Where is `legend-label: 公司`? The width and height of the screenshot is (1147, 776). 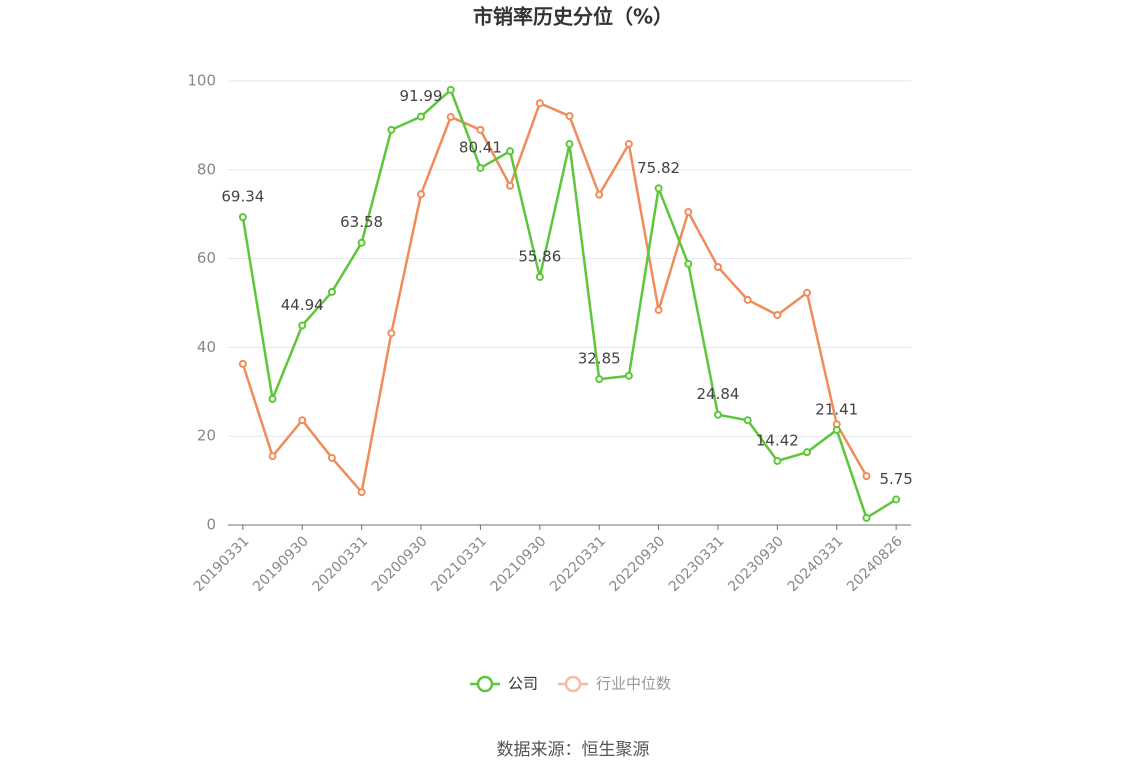
legend-label: 公司 is located at coordinates (523, 684).